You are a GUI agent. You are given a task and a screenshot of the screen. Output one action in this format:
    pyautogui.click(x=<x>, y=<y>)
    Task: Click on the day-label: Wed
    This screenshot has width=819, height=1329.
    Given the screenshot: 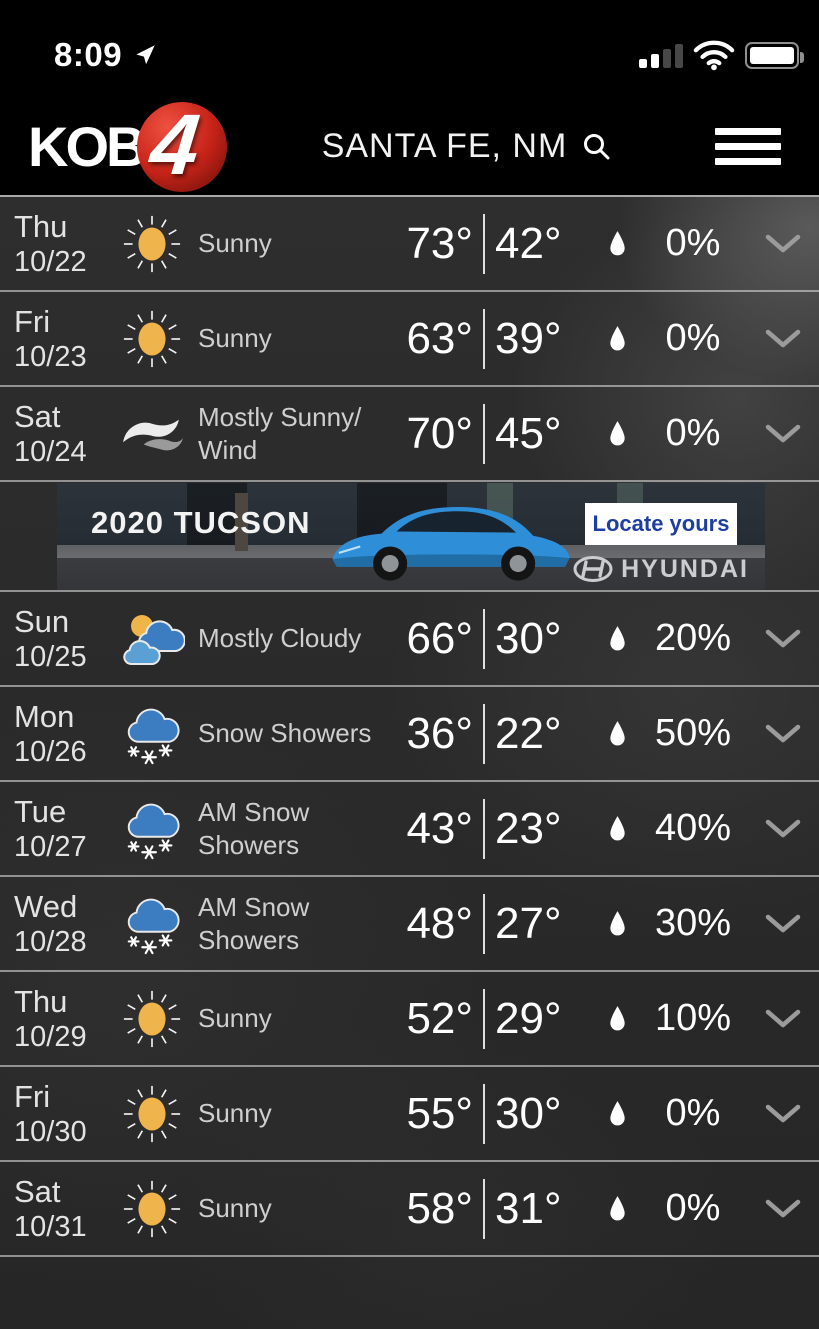 What is the action you would take?
    pyautogui.click(x=46, y=906)
    